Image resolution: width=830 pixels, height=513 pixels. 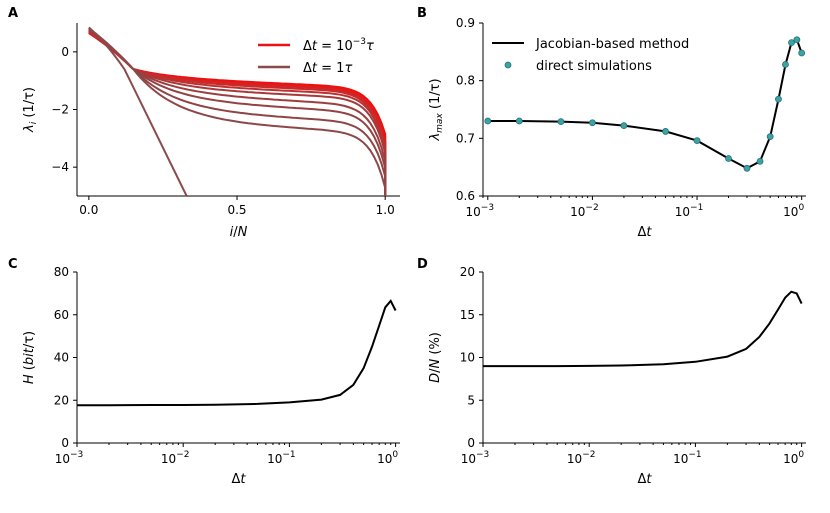 I want to click on panel-d-y-tick-label: 20, so click(x=467, y=272).